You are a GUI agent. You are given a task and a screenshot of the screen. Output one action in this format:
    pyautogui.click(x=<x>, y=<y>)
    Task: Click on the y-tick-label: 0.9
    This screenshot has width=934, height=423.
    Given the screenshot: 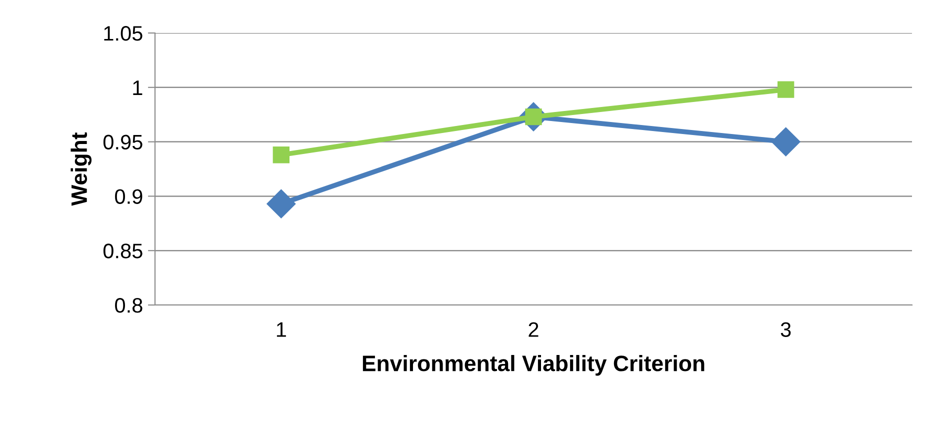 What is the action you would take?
    pyautogui.click(x=128, y=196)
    